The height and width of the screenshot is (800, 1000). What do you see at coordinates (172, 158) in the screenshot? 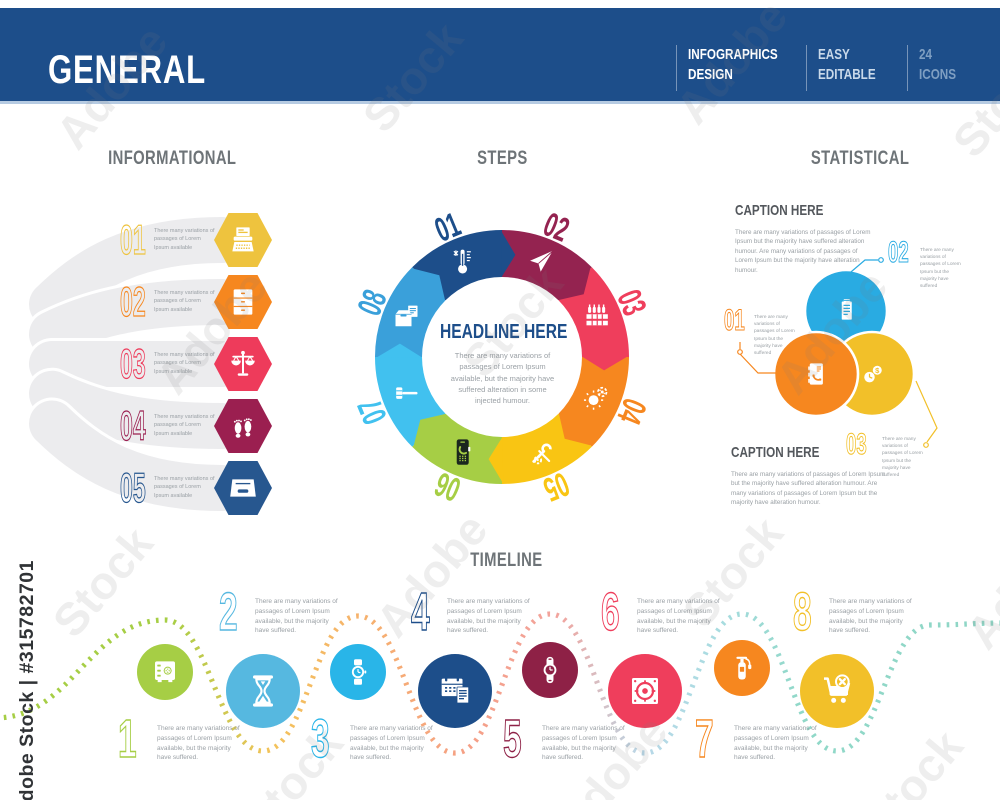
I see `informational-title: INFORMATIONAL` at bounding box center [172, 158].